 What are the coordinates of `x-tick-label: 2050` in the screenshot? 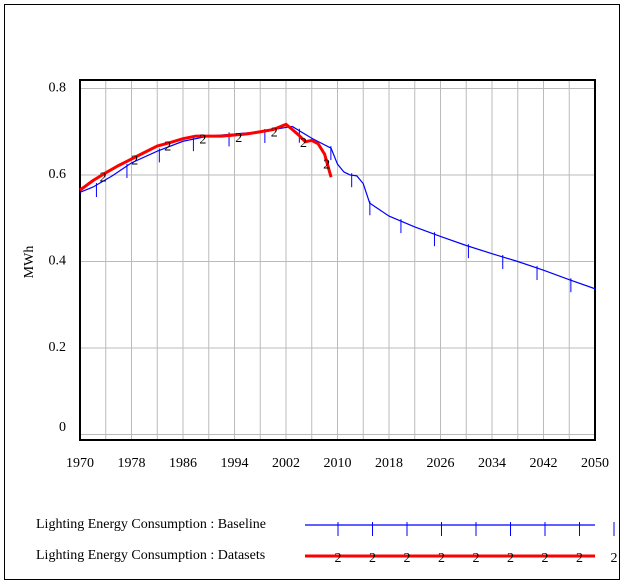 It's located at (595, 463).